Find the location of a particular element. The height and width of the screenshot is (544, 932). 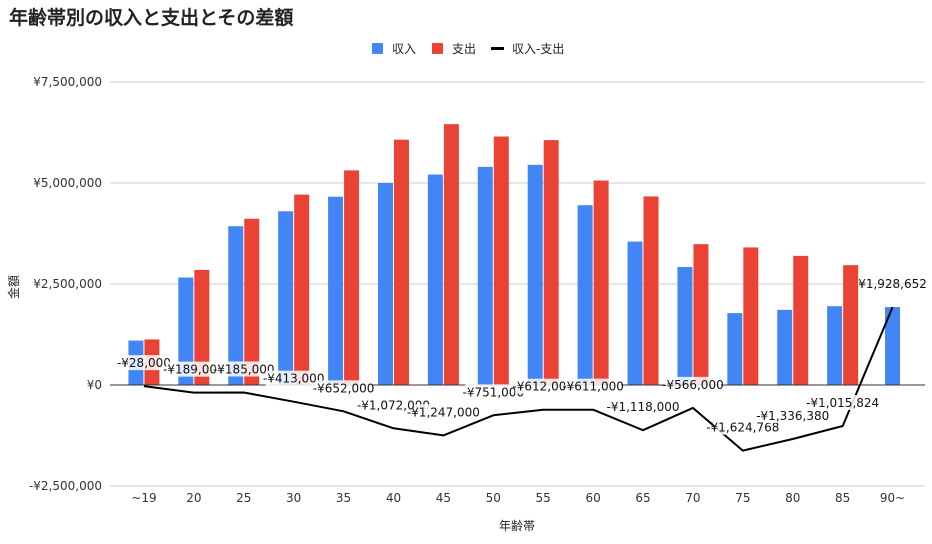

chart-title: 年齢帯別の収入と支出とその差額 is located at coordinates (151, 18).